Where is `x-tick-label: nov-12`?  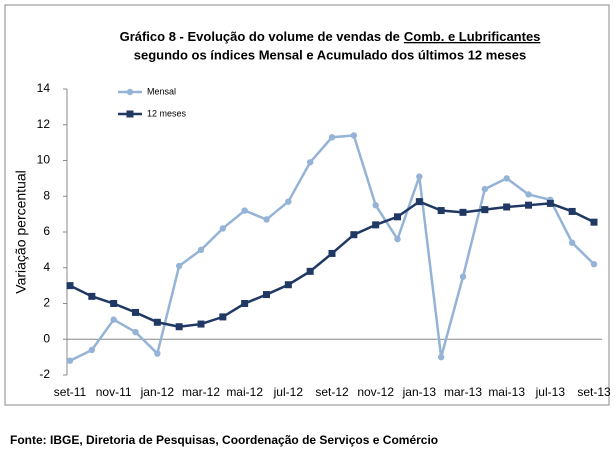
x-tick-label: nov-12 is located at coordinates (375, 392).